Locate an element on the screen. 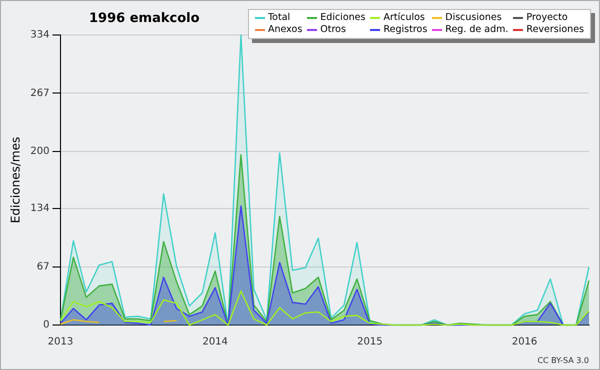 This screenshot has height=370, width=600. y-tick-label: 267 is located at coordinates (40, 93).